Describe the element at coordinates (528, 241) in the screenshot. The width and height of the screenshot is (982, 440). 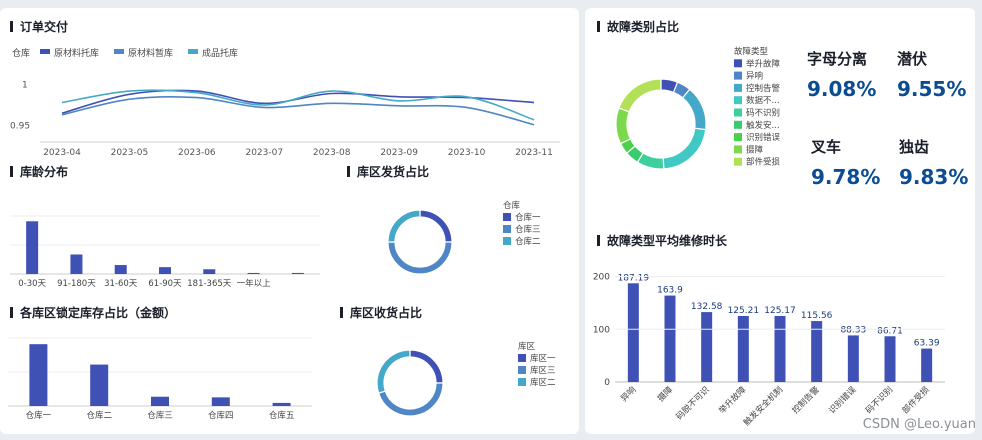
I see `legend-label: 仓库二` at that location.